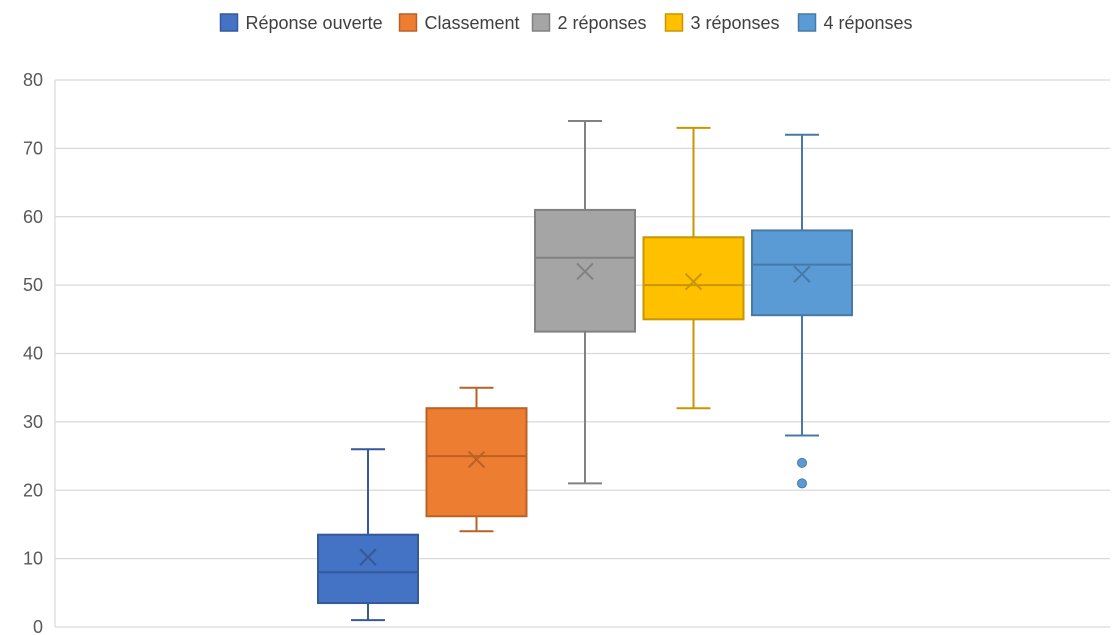 This screenshot has width=1118, height=635. Describe the element at coordinates (585, 271) in the screenshot. I see `mean-marker-2-r-ponses` at that location.